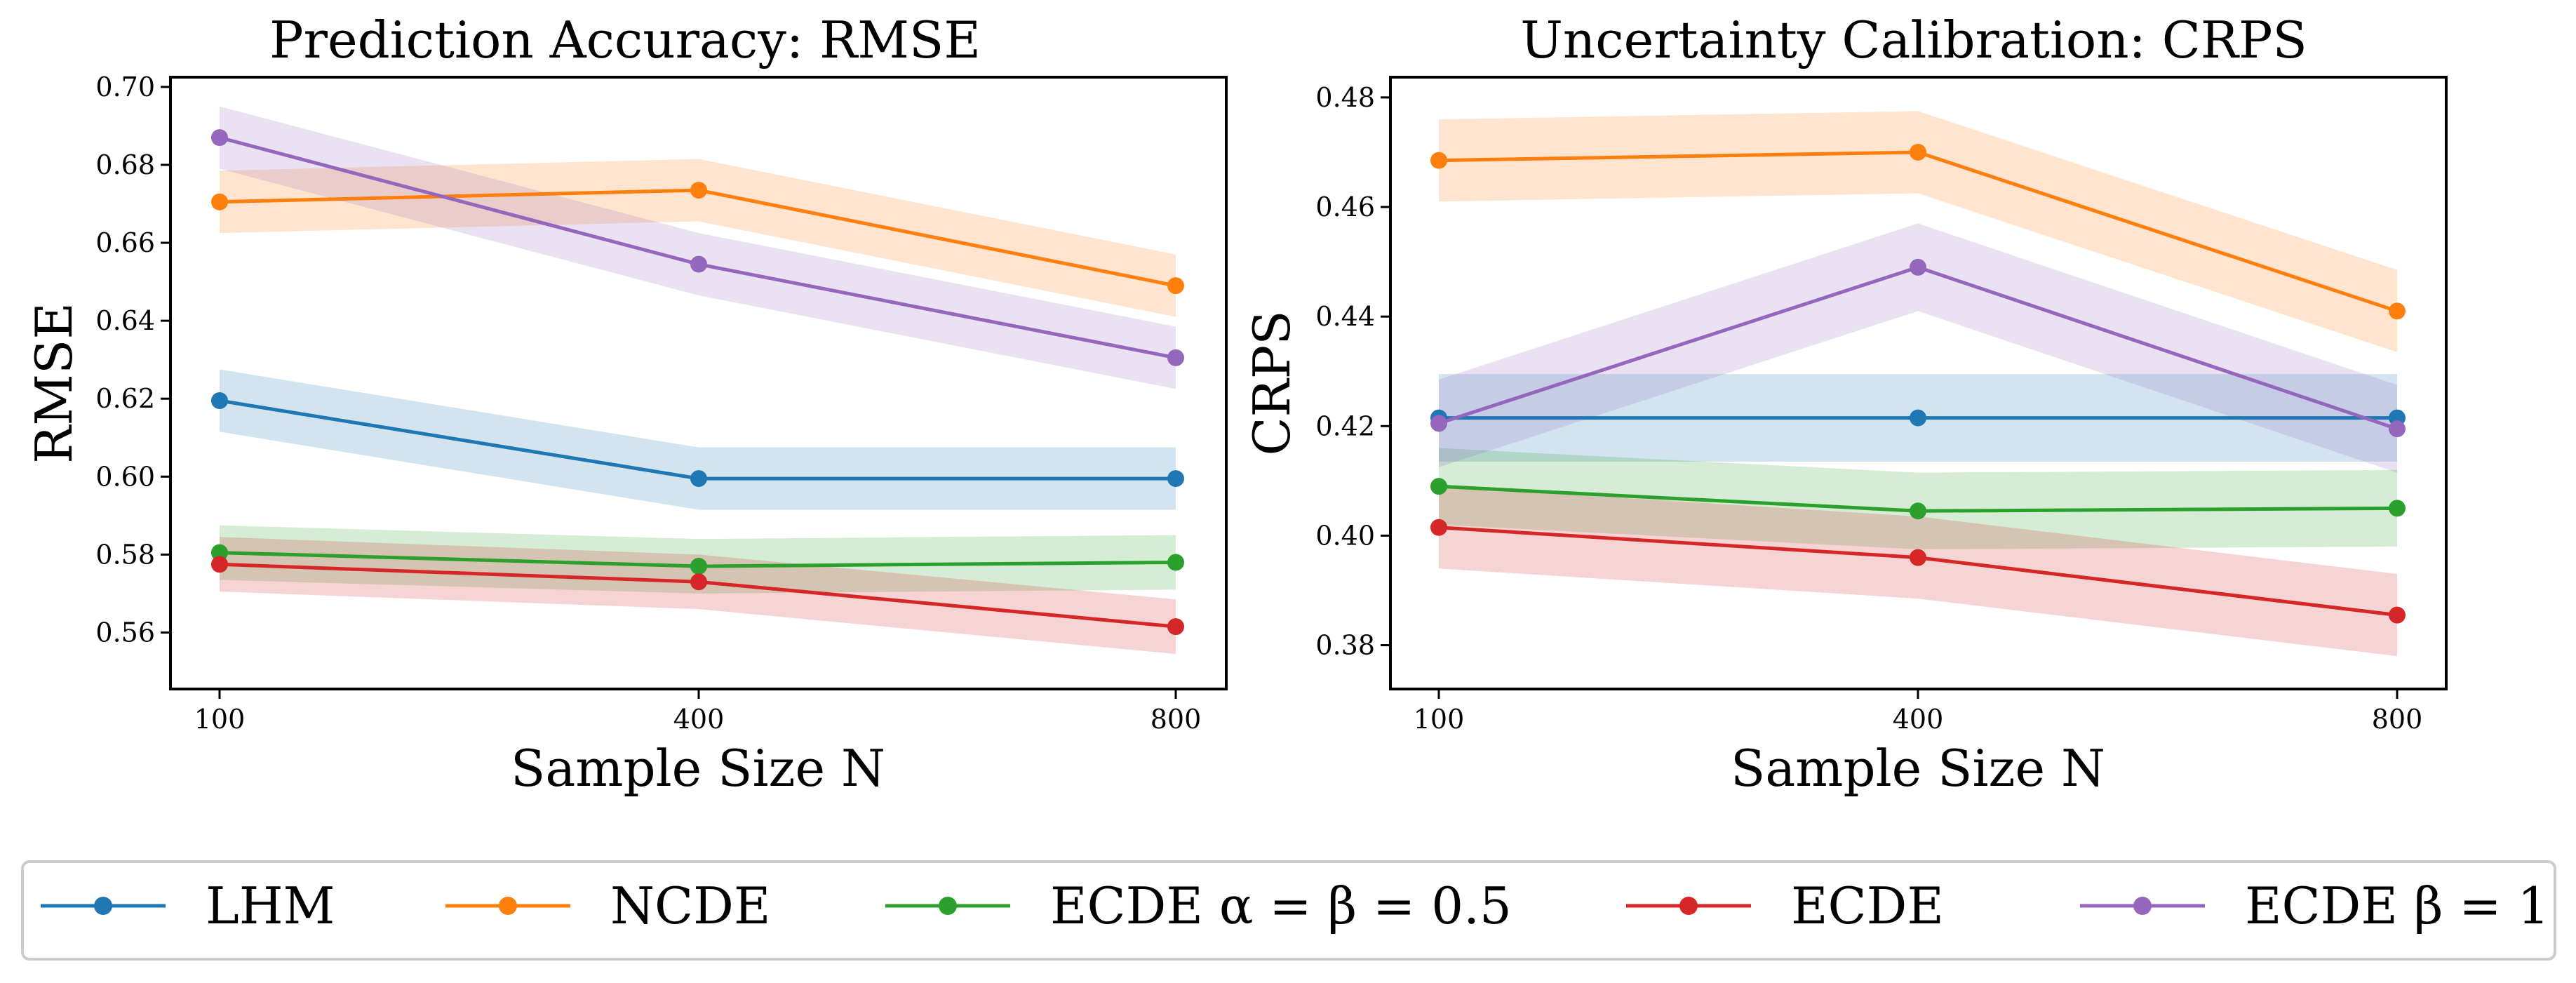 The image size is (2576, 983). Describe the element at coordinates (1345, 317) in the screenshot. I see `crps-y-tick-label: 0.44` at that location.